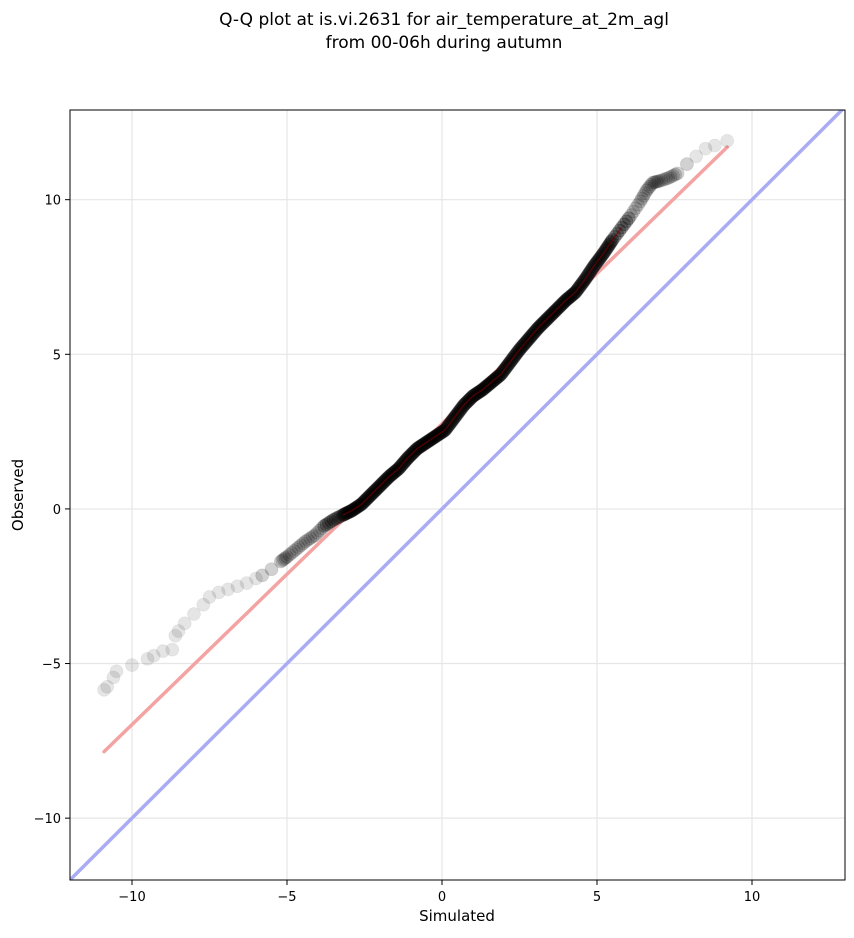 The width and height of the screenshot is (854, 938). What do you see at coordinates (52, 510) in the screenshot?
I see `y-axis-ticks: −10 −5 0 5 10` at bounding box center [52, 510].